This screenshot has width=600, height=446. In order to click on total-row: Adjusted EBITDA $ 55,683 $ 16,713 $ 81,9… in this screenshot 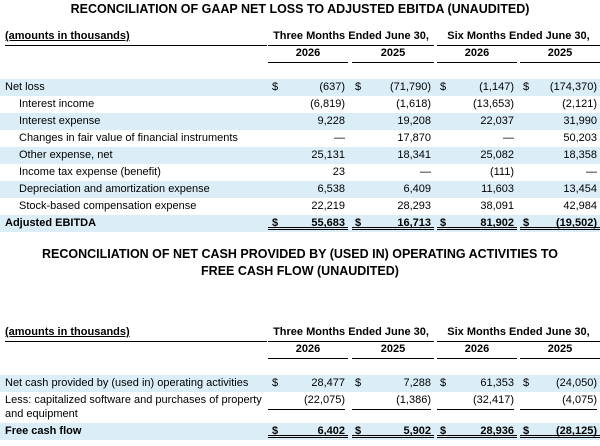, I will do `click(300, 223)`.